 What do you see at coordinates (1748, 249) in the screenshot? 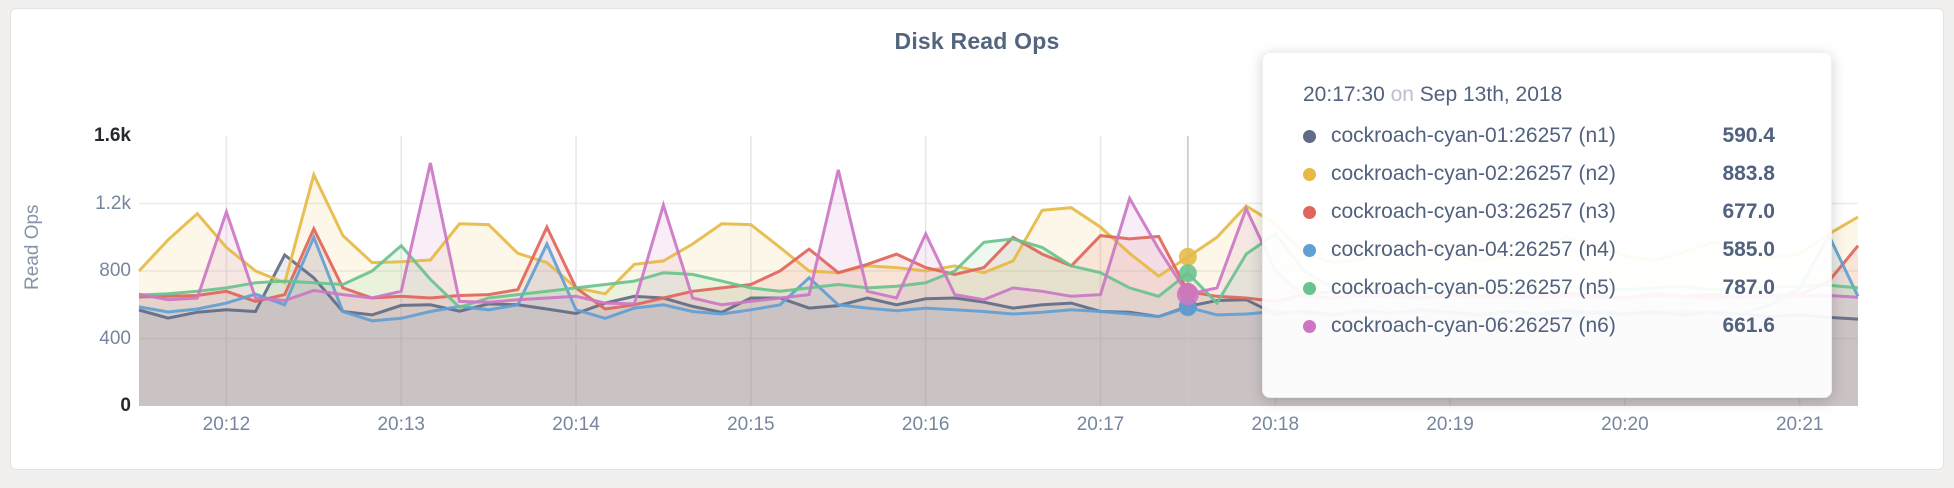
I see `series-value: 585.0` at bounding box center [1748, 249].